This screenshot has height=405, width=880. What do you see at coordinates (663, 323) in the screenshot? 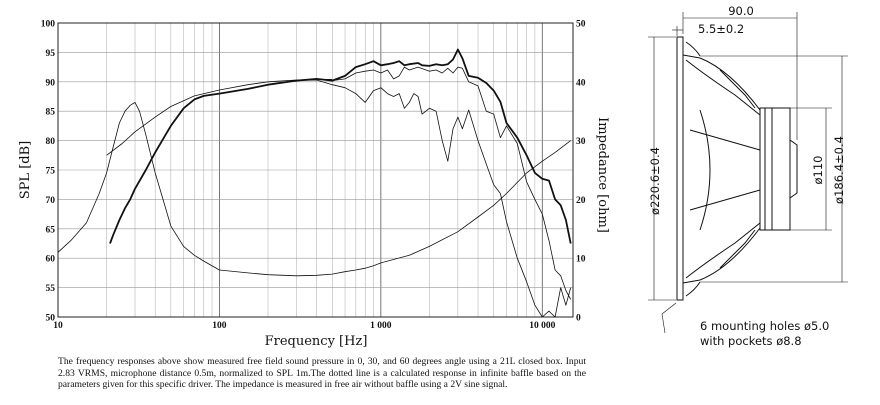
I see `holes-leader` at bounding box center [663, 323].